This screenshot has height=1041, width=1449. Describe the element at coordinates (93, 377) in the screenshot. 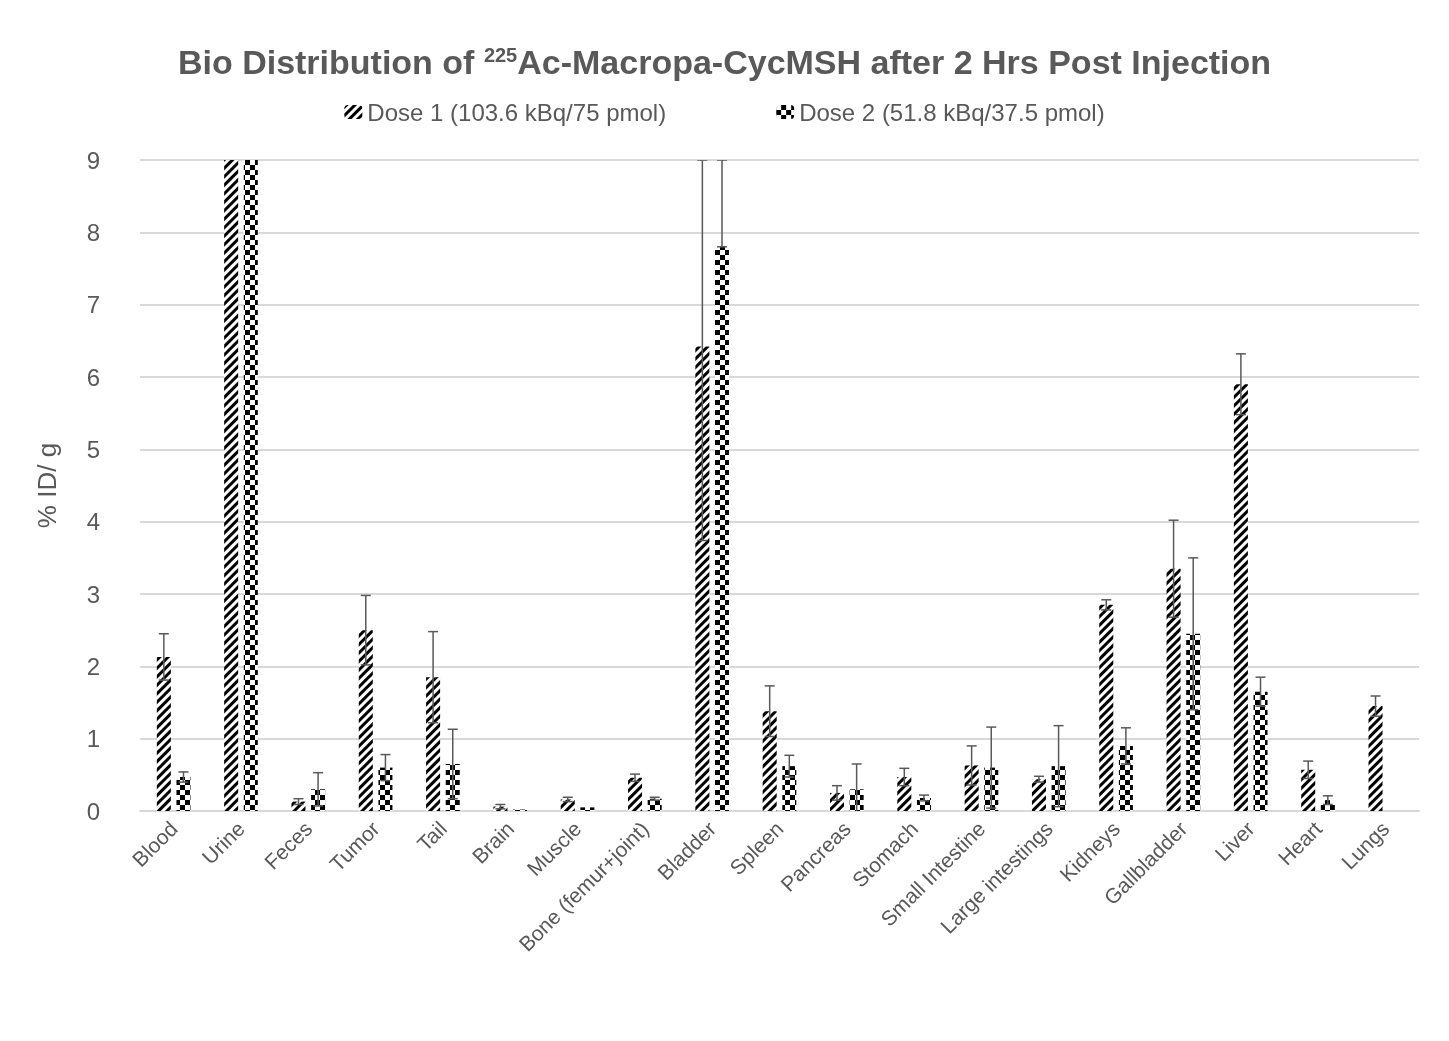

I see `y-tick-label: 6` at that location.